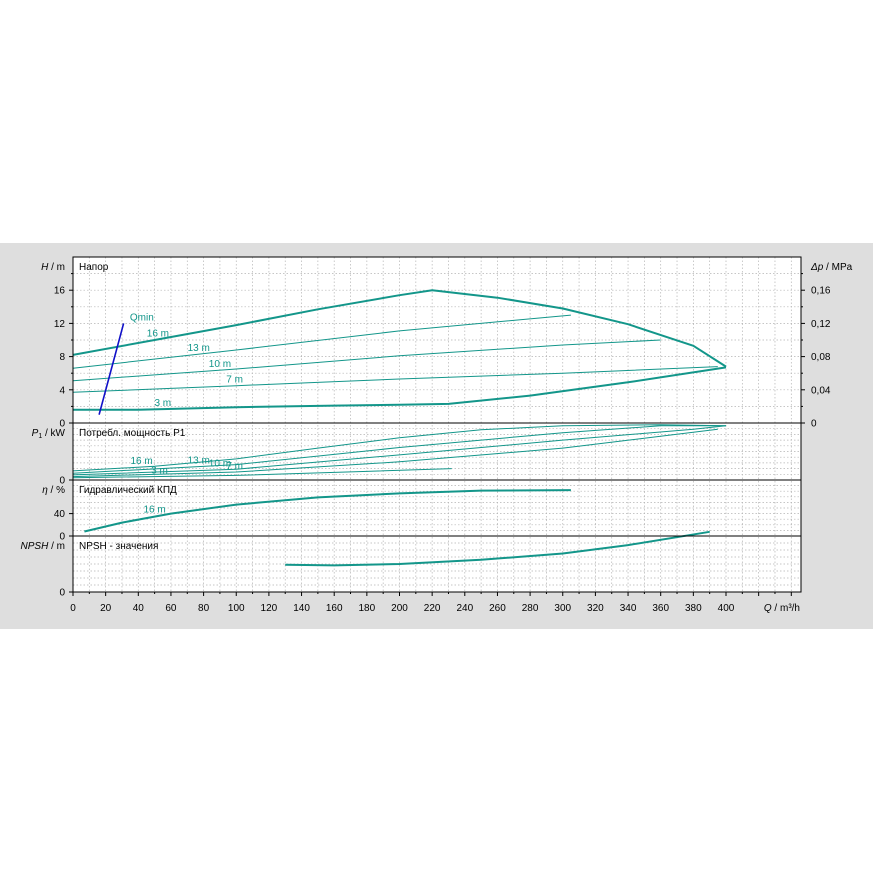 The height and width of the screenshot is (873, 873). What do you see at coordinates (132, 433) in the screenshot?
I see `panel-title-2: Потребл. мощность P1` at bounding box center [132, 433].